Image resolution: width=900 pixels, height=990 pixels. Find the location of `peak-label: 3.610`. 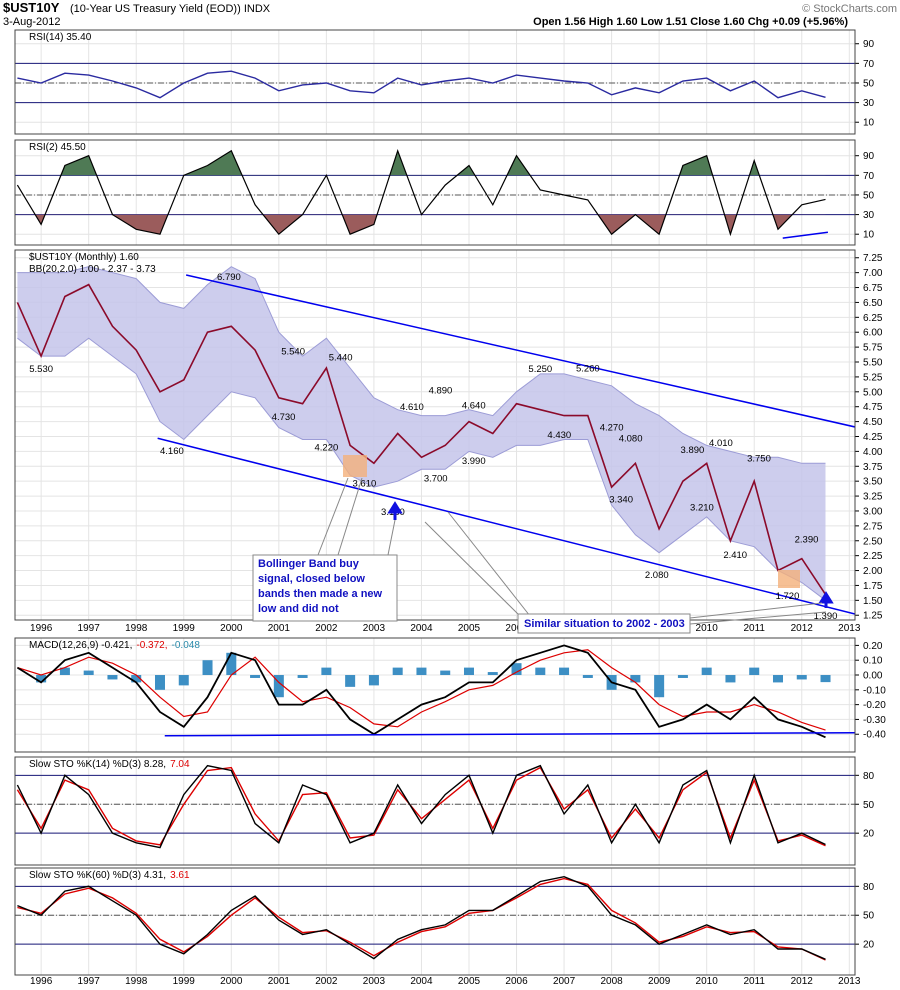

peak-label: 3.610 is located at coordinates (365, 484).